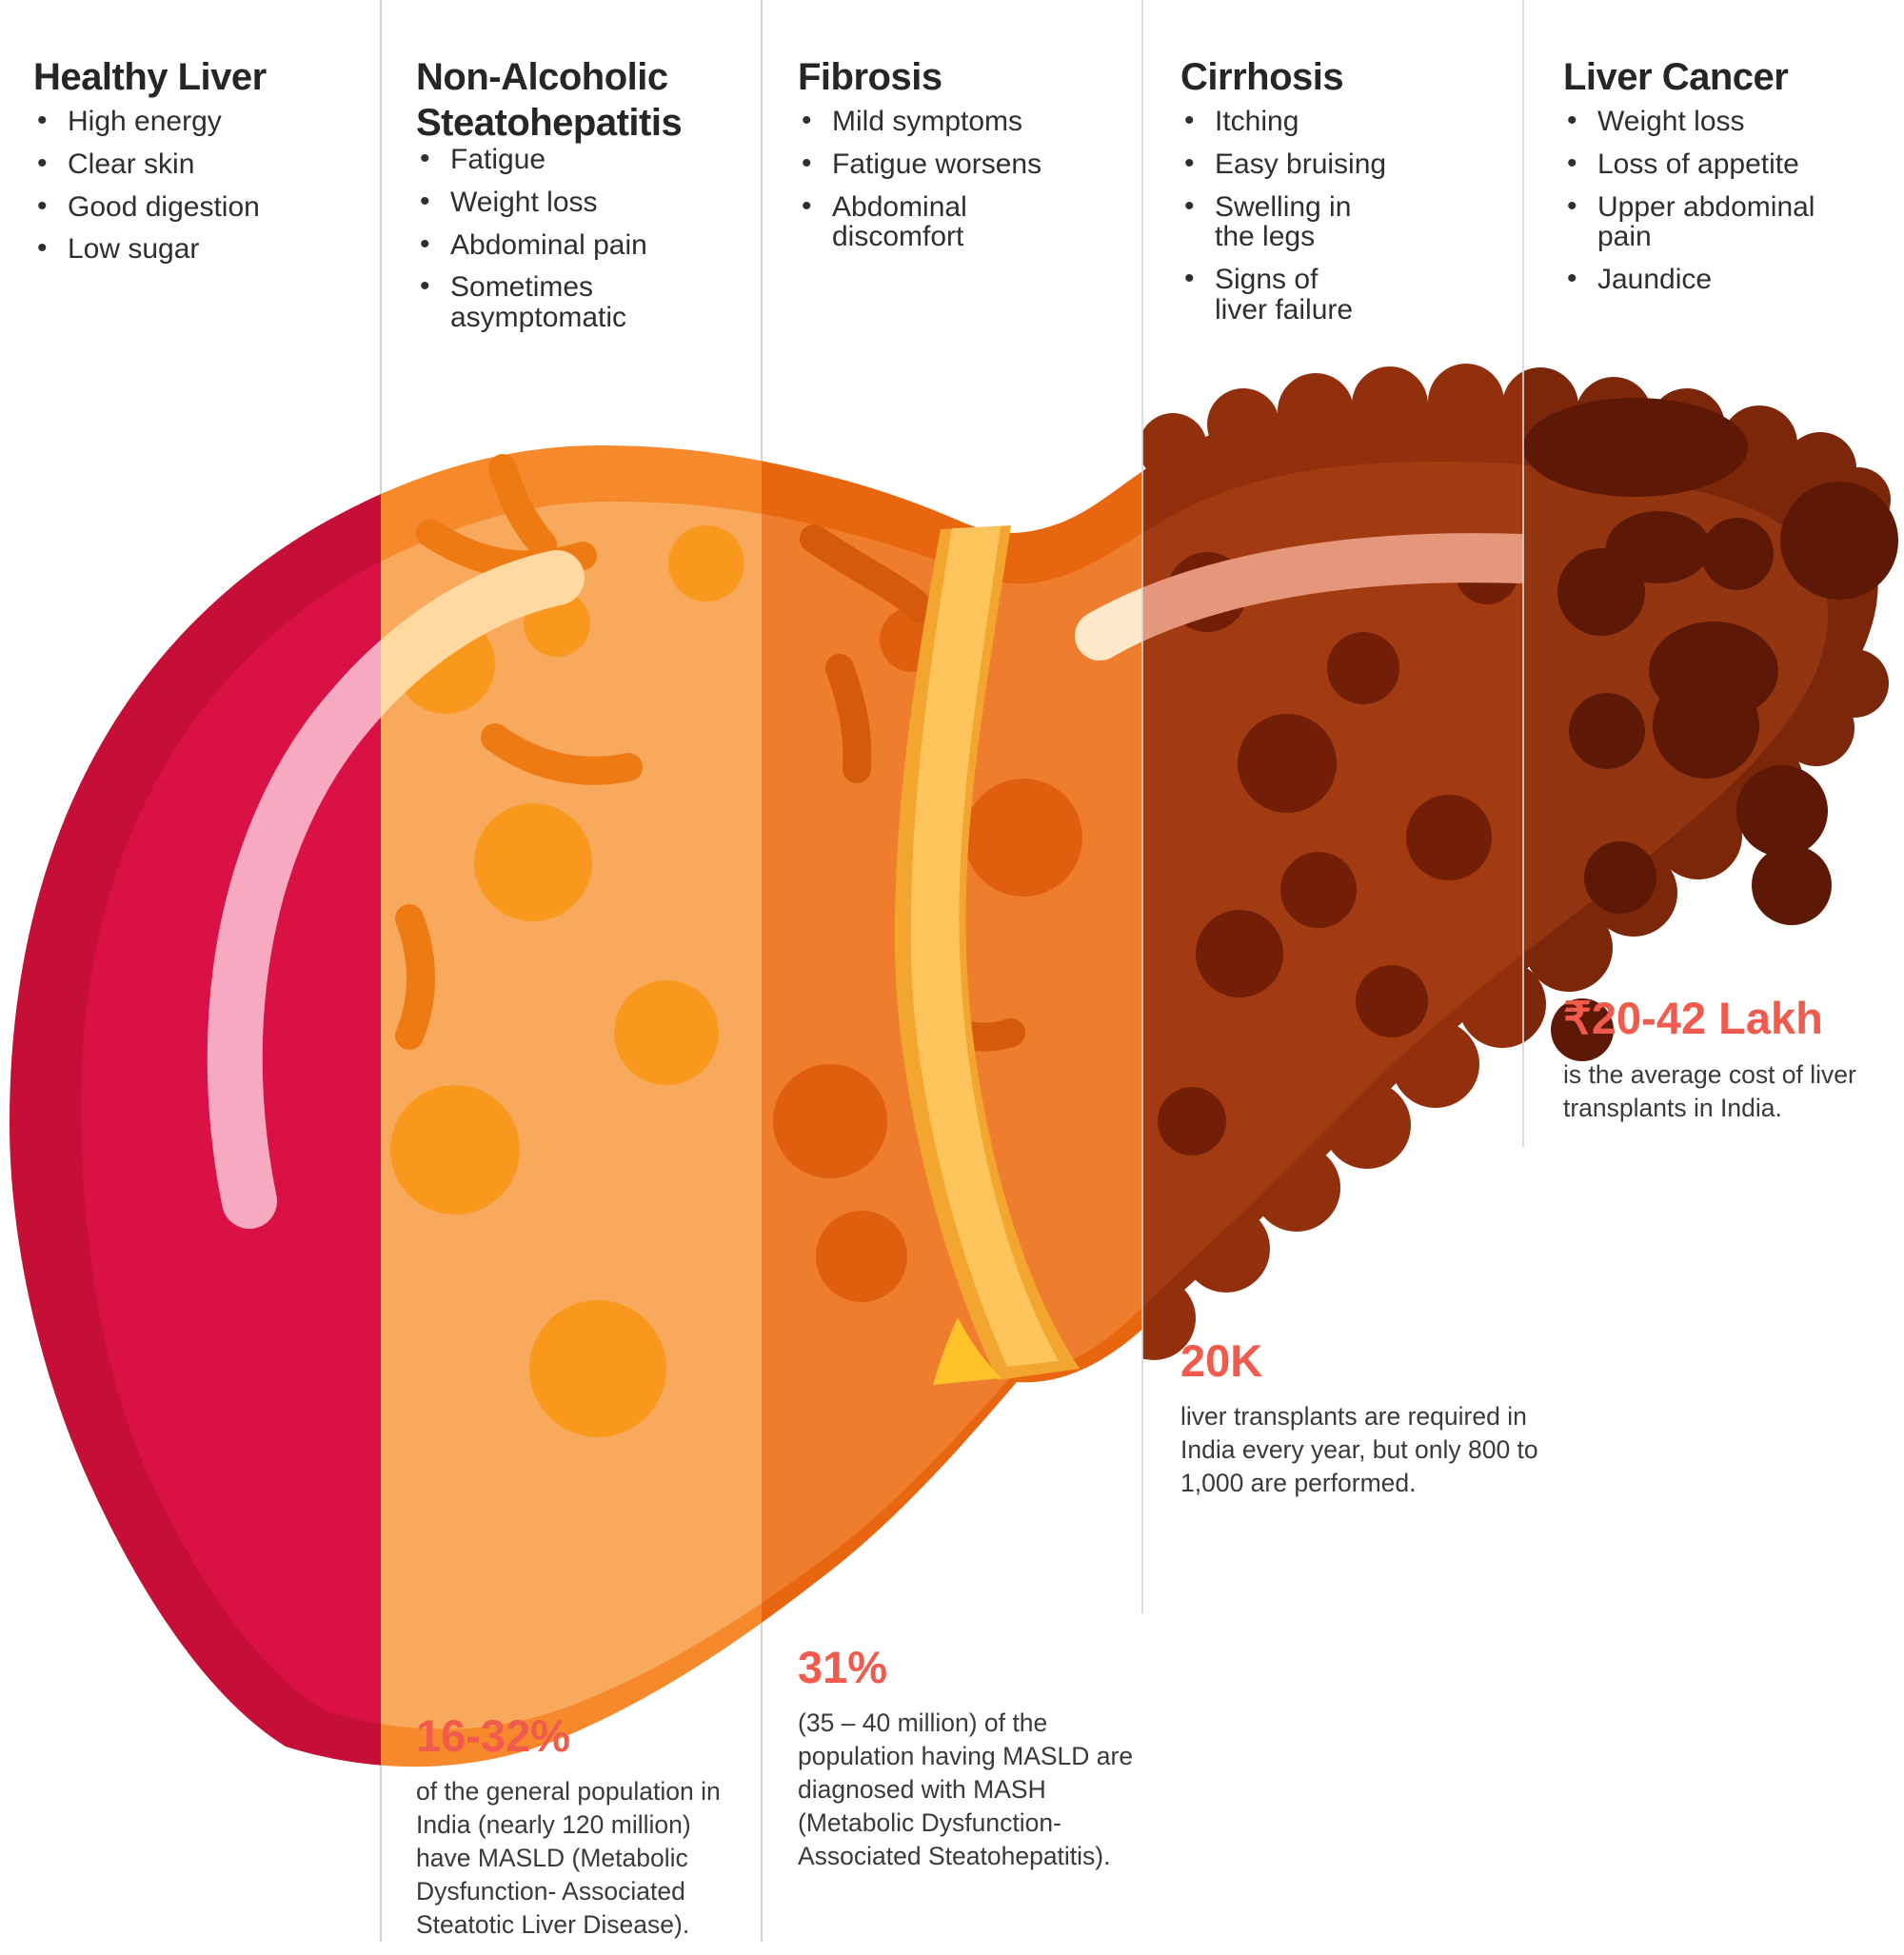 The height and width of the screenshot is (1955, 1904). Describe the element at coordinates (197, 121) in the screenshot. I see `symptom-item: High energy` at that location.